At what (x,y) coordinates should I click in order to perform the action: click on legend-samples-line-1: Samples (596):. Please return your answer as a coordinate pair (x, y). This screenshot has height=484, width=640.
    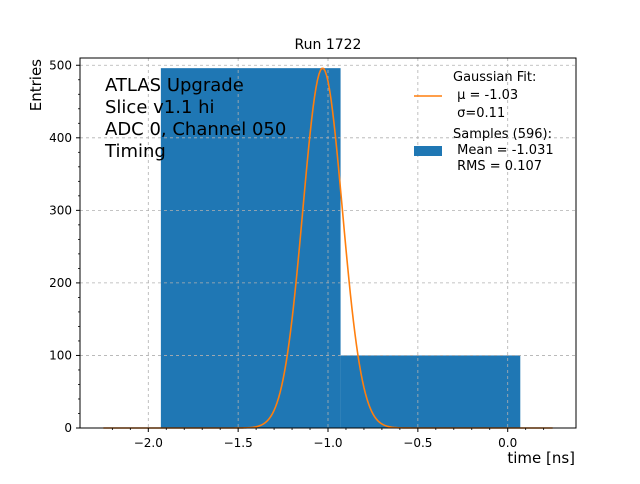
    Looking at the image, I should click on (502, 134).